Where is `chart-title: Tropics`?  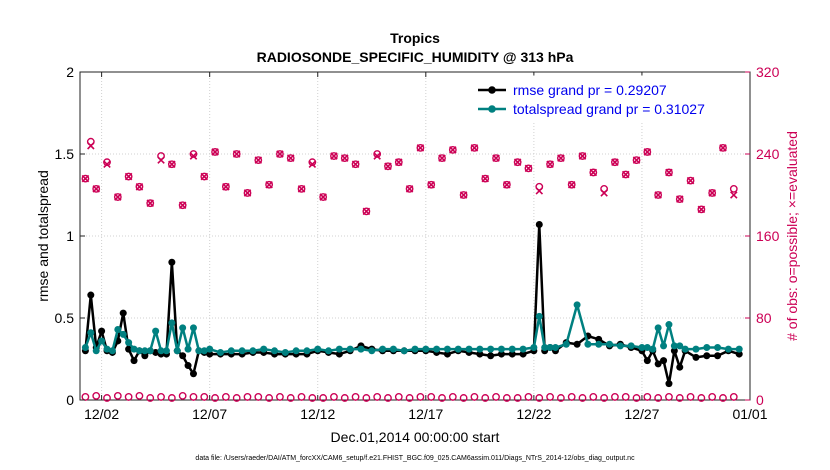 chart-title: Tropics is located at coordinates (415, 38).